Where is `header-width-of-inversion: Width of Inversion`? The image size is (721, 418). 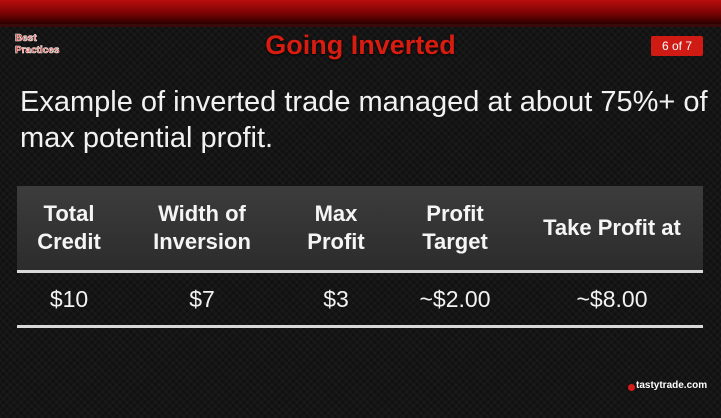 header-width-of-inversion: Width of Inversion is located at coordinates (202, 228).